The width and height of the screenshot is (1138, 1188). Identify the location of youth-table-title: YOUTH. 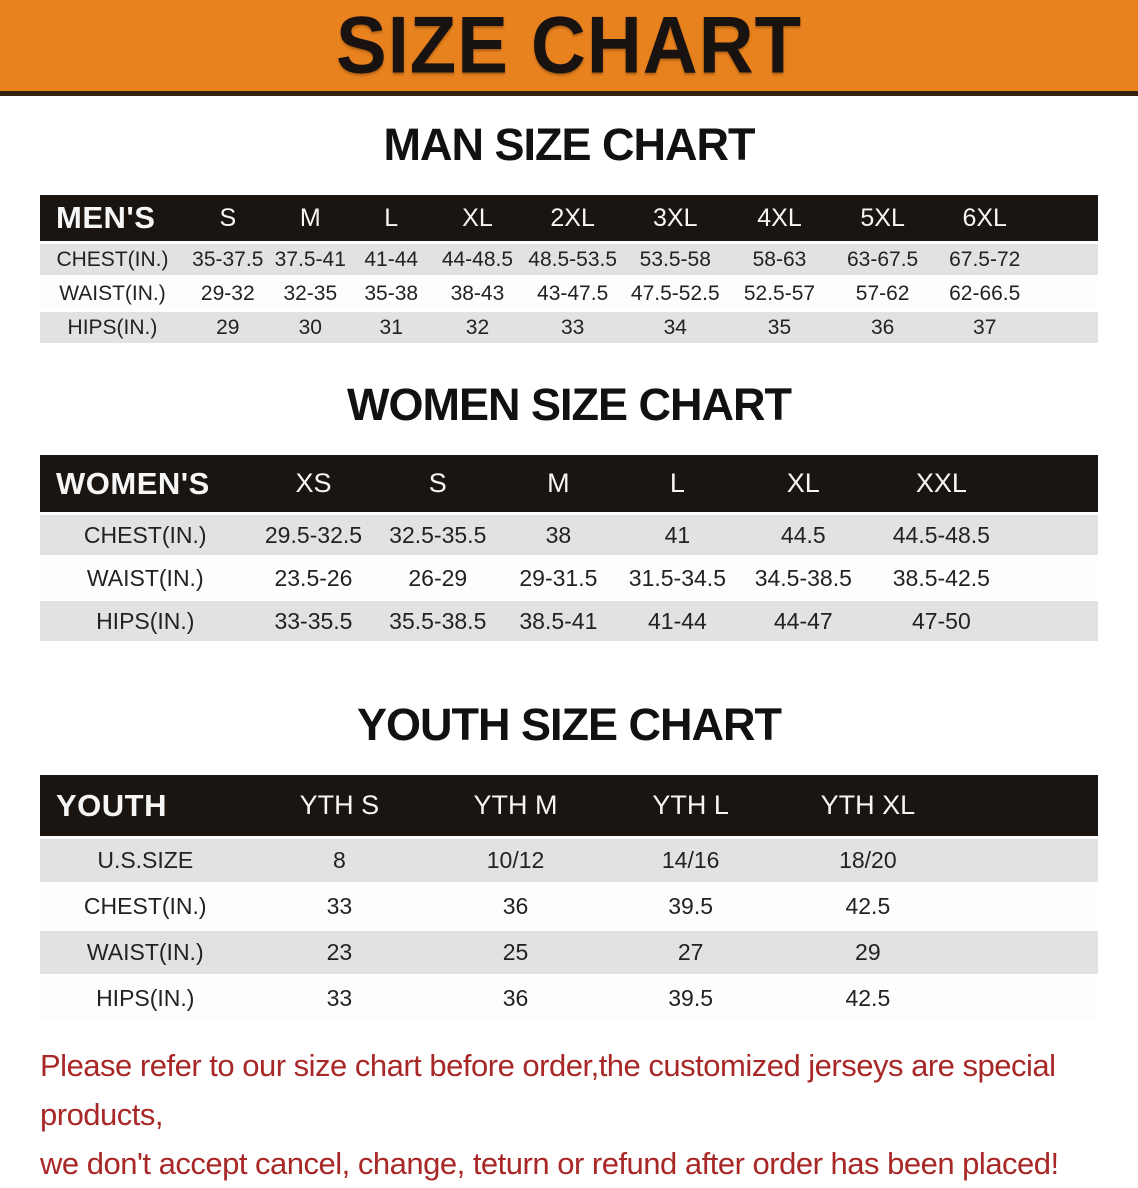
(145, 805).